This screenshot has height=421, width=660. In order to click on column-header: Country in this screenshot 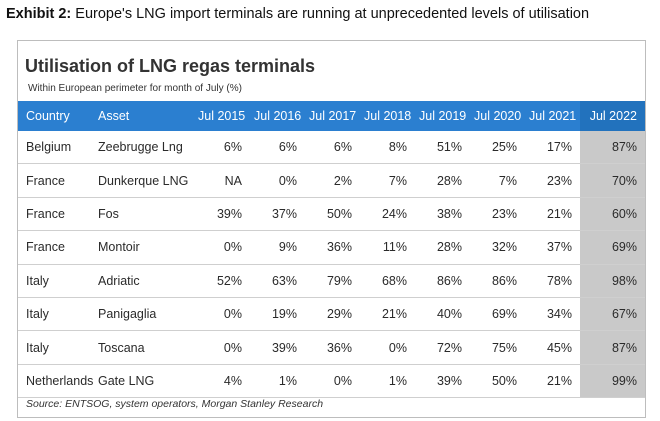, I will do `click(55, 116)`.